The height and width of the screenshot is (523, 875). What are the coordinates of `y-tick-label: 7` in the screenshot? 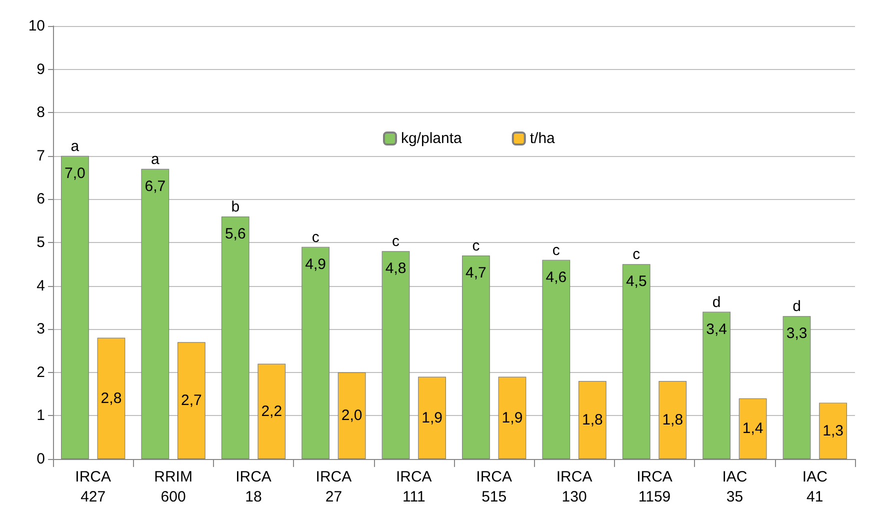 It's located at (40, 155).